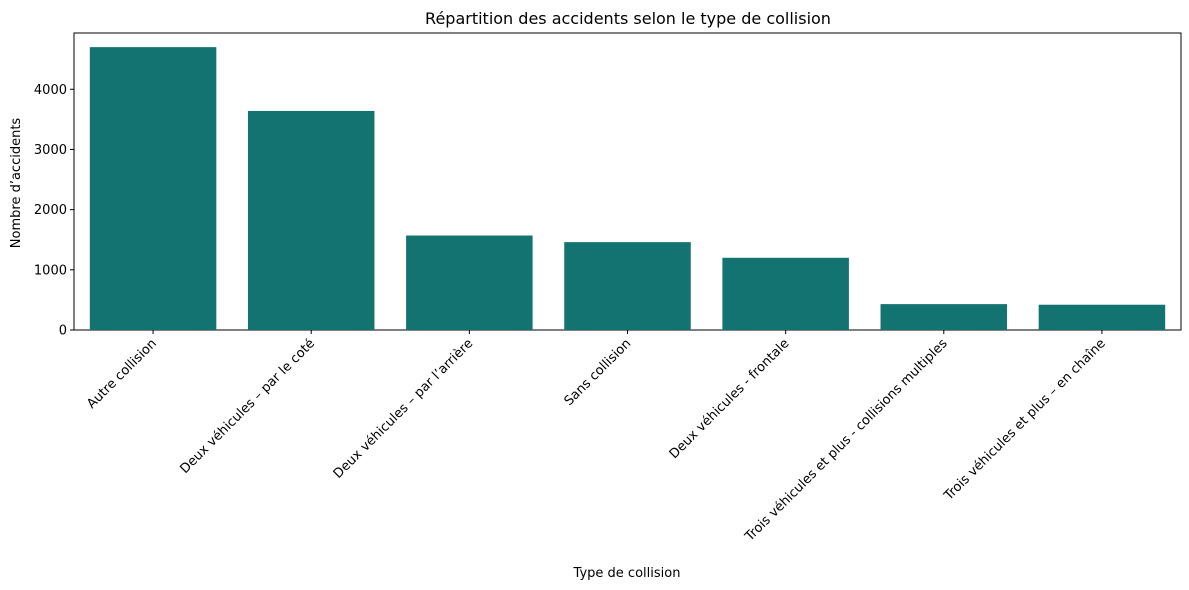  Describe the element at coordinates (50, 150) in the screenshot. I see `y-tick-label: 3000` at that location.